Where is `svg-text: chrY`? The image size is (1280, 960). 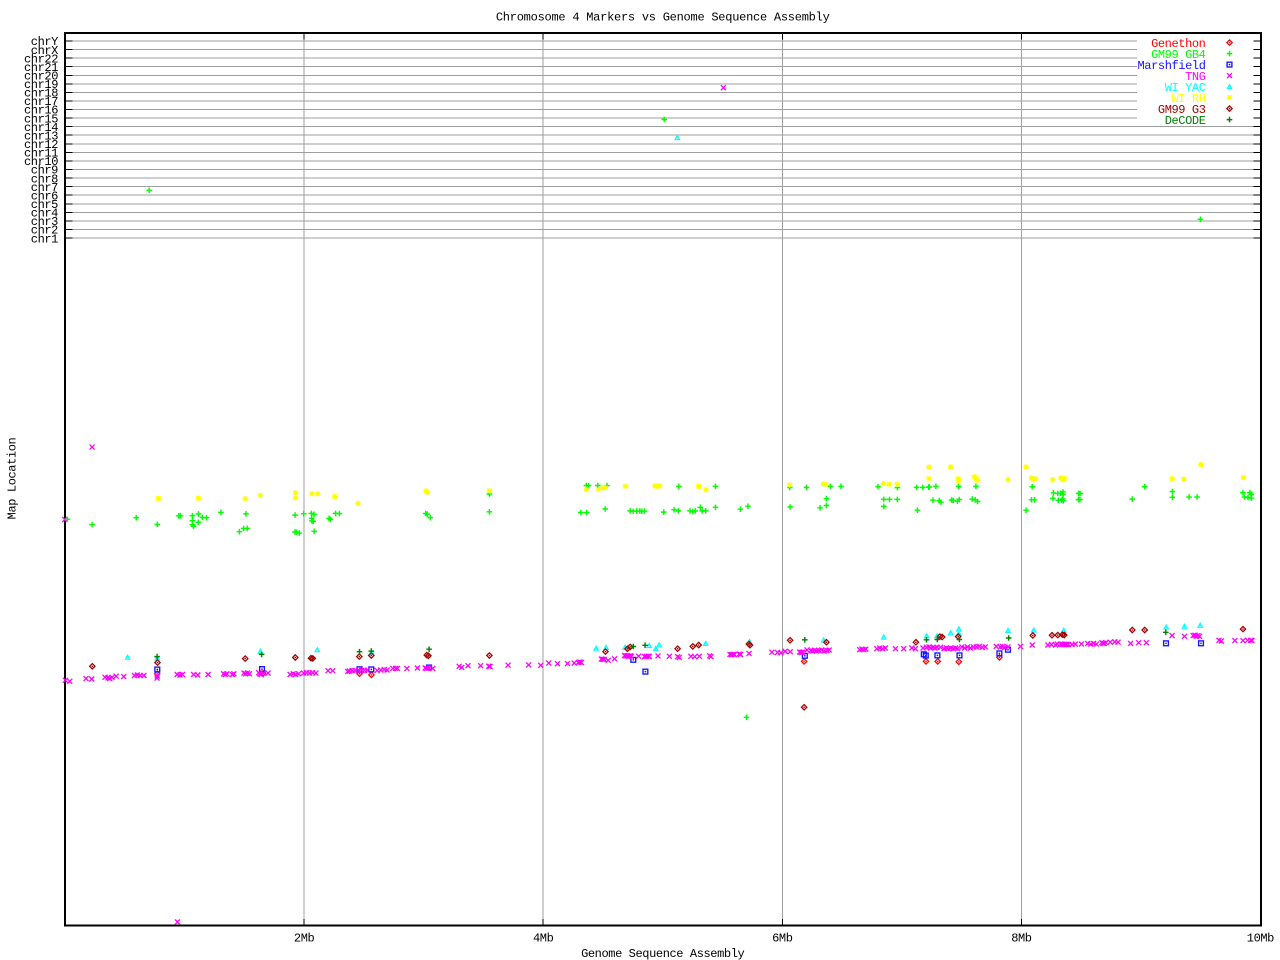 svg-text: chrY is located at coordinates (44, 42).